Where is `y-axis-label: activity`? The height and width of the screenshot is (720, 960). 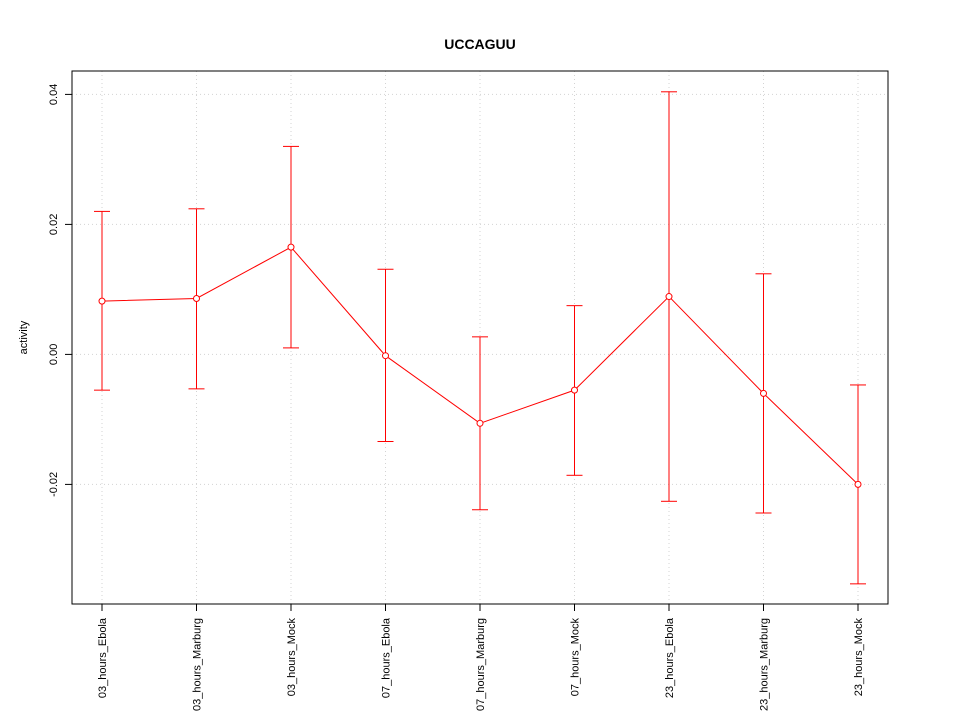
y-axis-label: activity is located at coordinates (24, 337).